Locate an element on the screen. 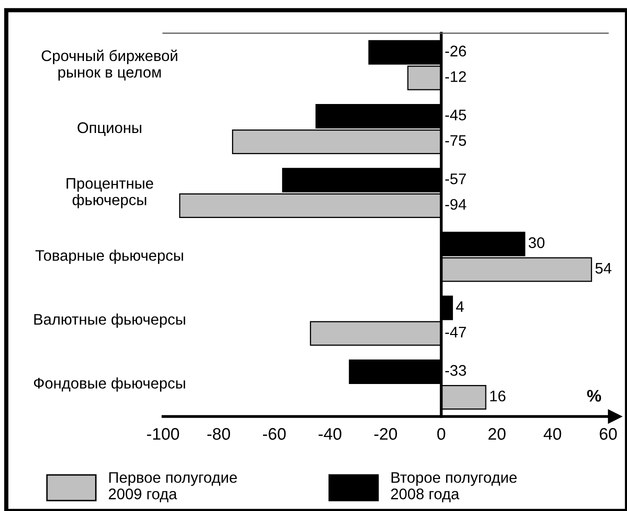  legend-label: Второе полугодие 2008 года is located at coordinates (454, 487).